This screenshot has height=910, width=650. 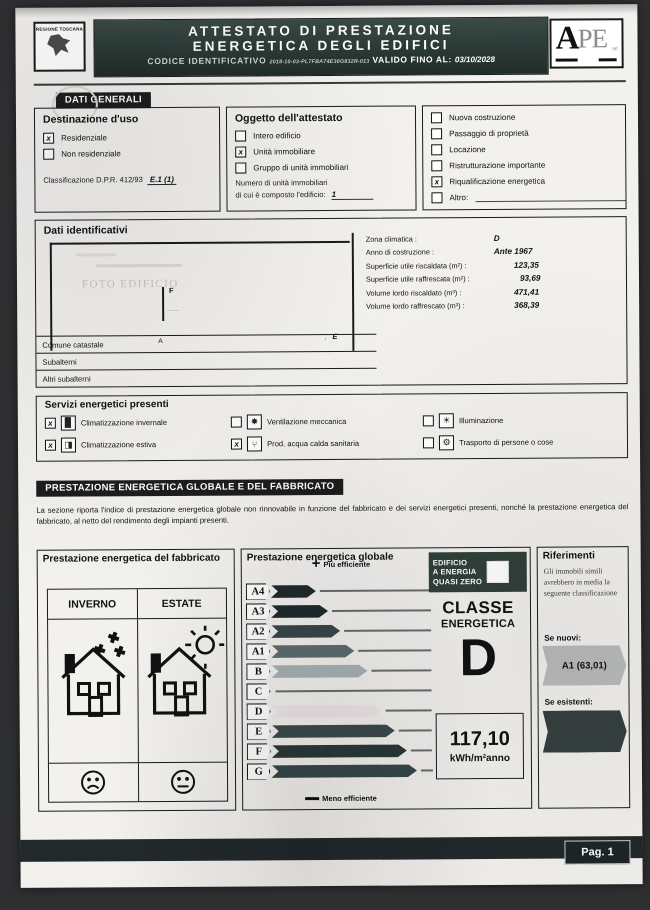 What do you see at coordinates (50, 445) in the screenshot?
I see `checkbox-climatizzazione-estiva: x` at bounding box center [50, 445].